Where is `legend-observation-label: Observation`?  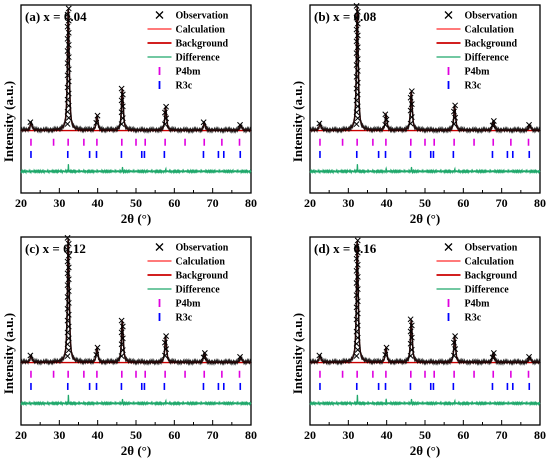
legend-observation-label: Observation is located at coordinates (491, 16).